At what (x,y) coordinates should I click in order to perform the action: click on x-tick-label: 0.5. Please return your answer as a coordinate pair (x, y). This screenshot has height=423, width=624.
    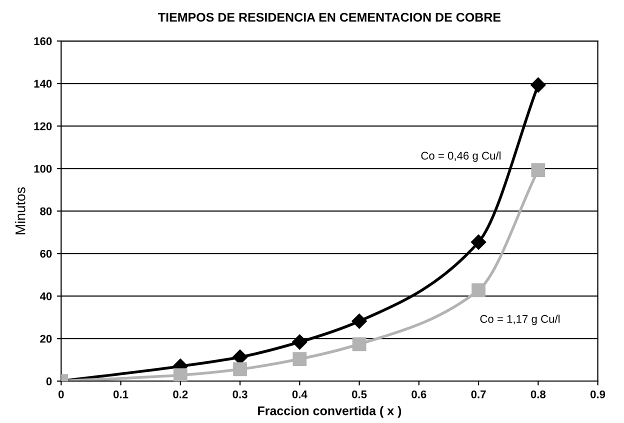
    Looking at the image, I should click on (359, 394).